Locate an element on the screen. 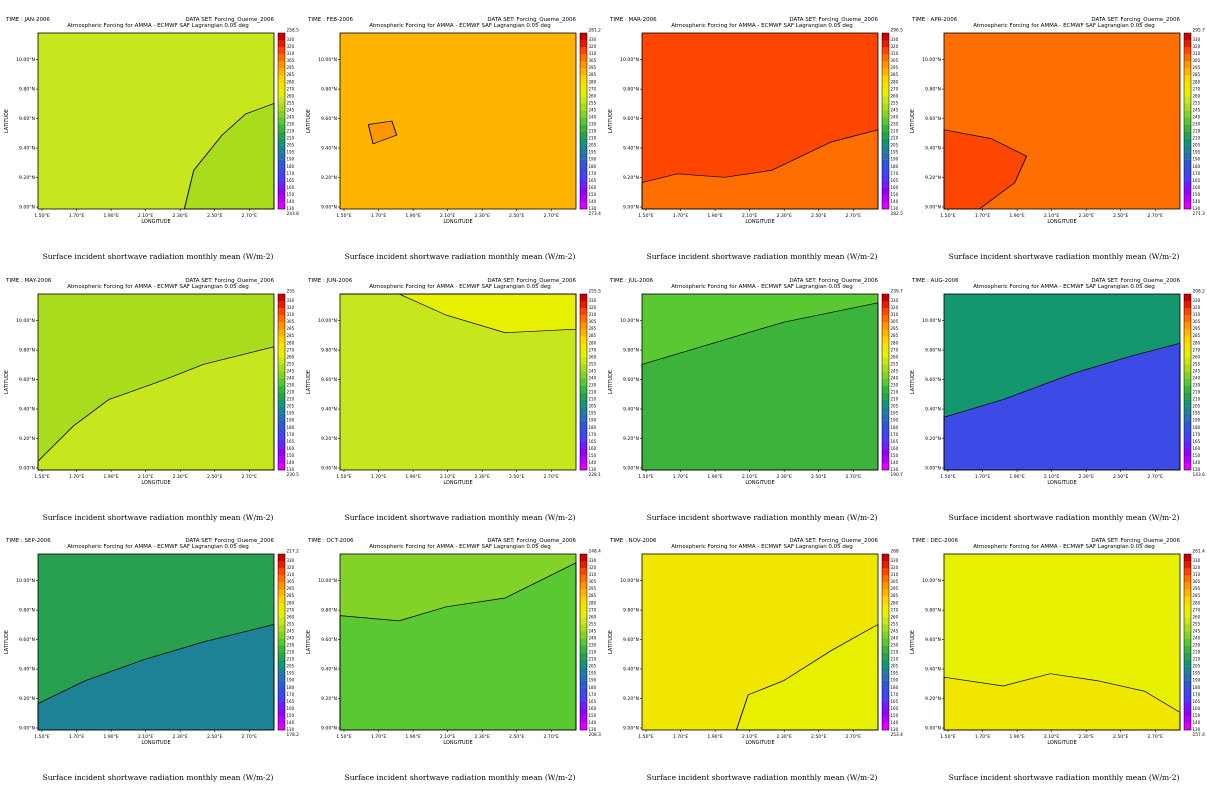 The height and width of the screenshot is (794, 1207). x-tick-label: 2.70°E is located at coordinates (250, 216).